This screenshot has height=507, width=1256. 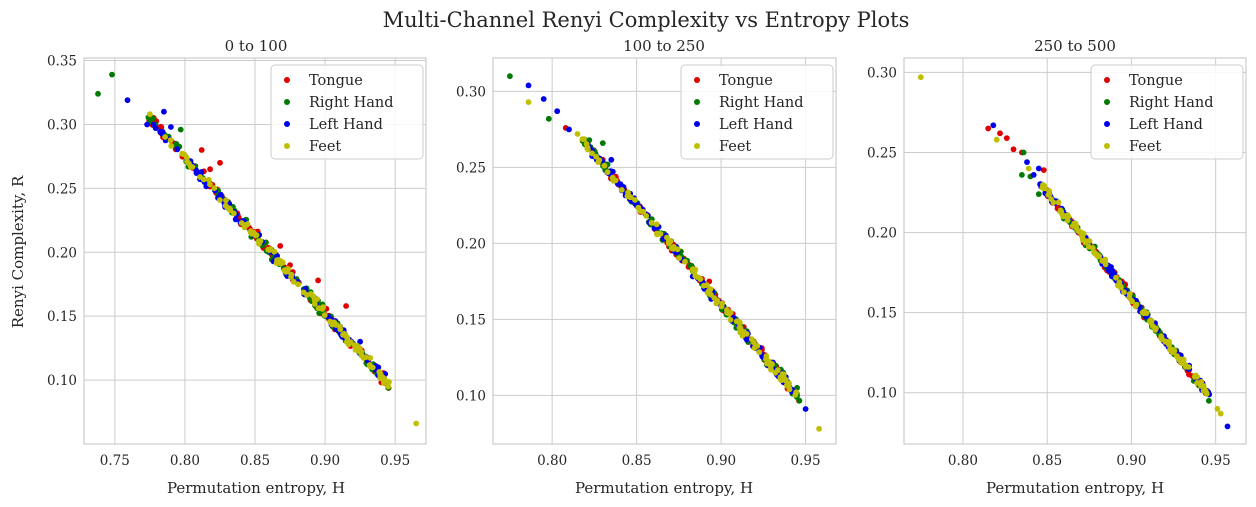 What do you see at coordinates (256, 46) in the screenshot?
I see `panel-title: 0 to 100` at bounding box center [256, 46].